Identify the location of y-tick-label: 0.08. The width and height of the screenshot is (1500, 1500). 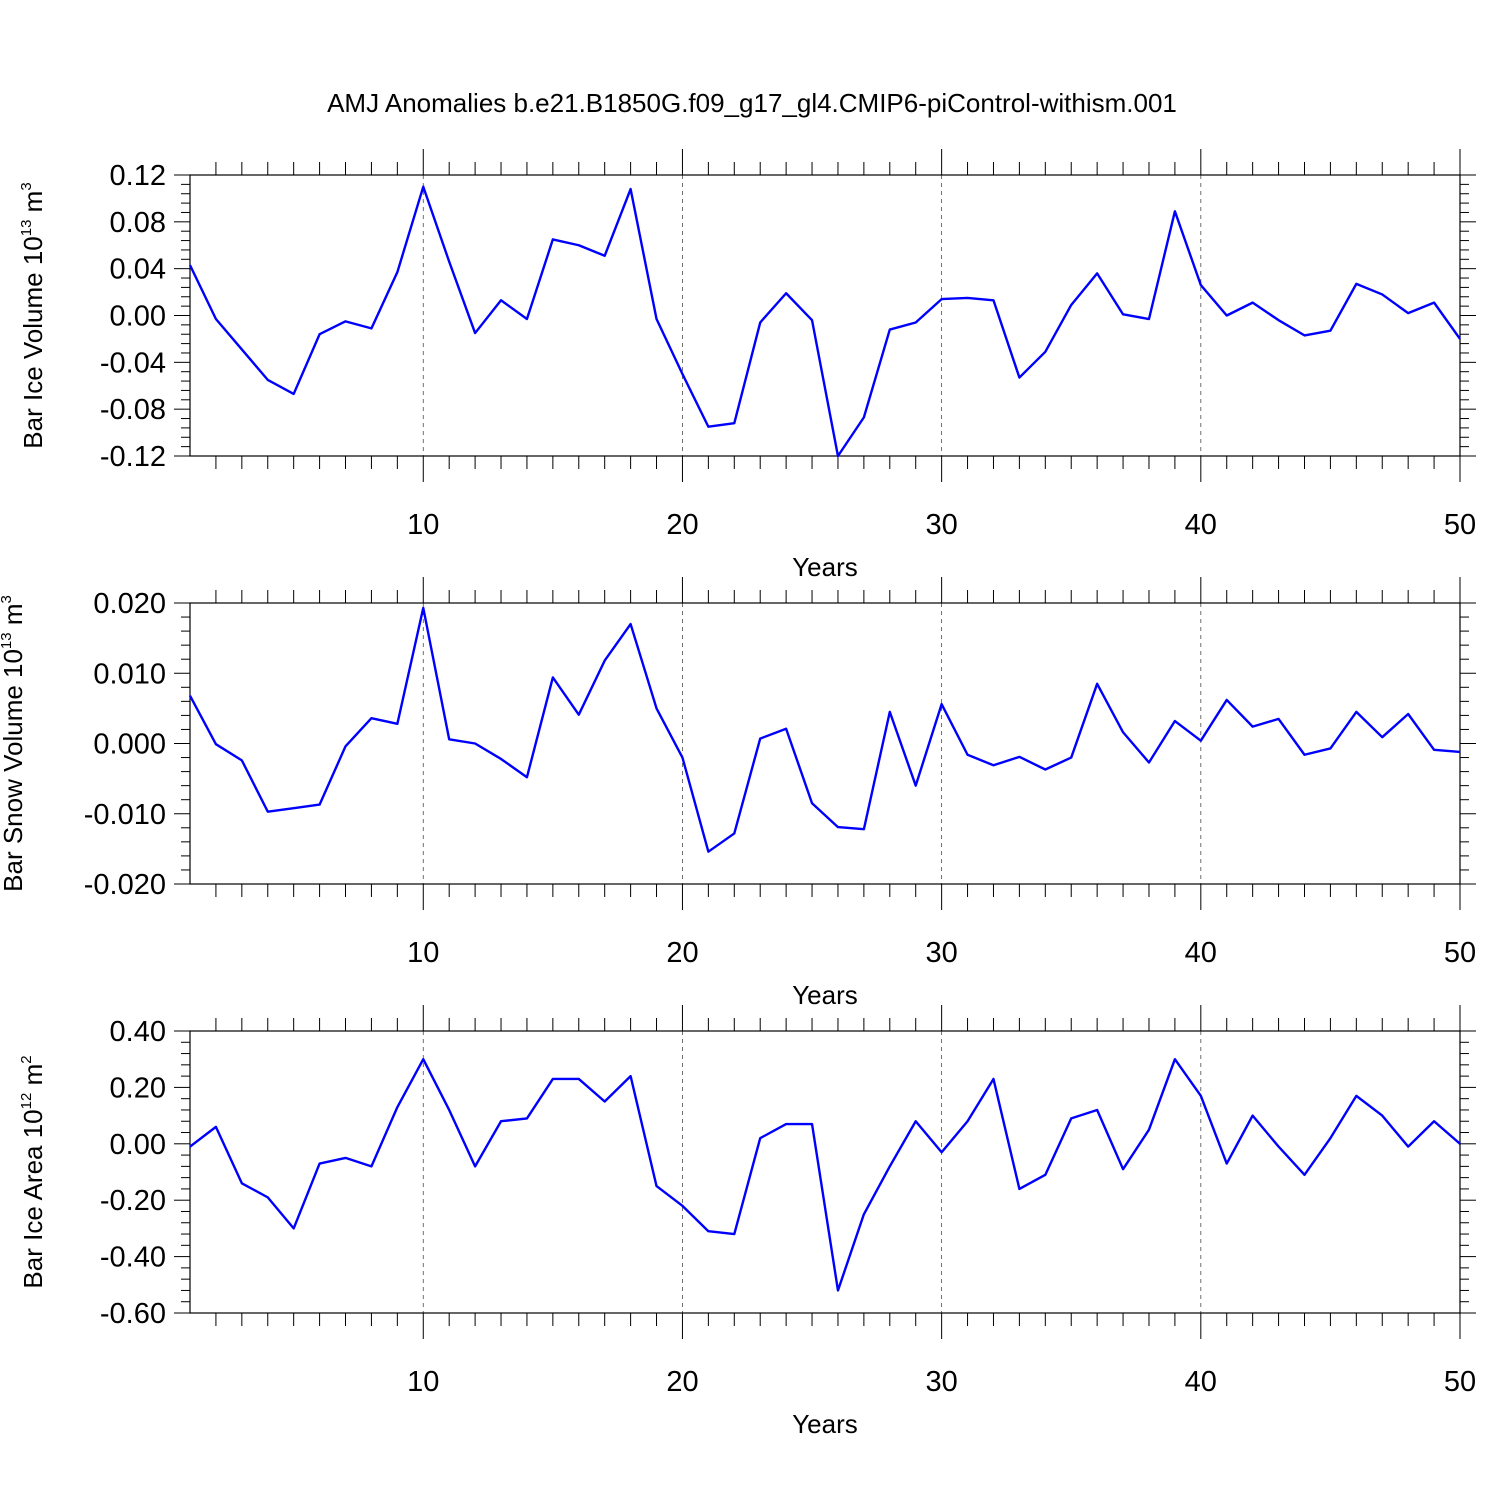
(138, 223).